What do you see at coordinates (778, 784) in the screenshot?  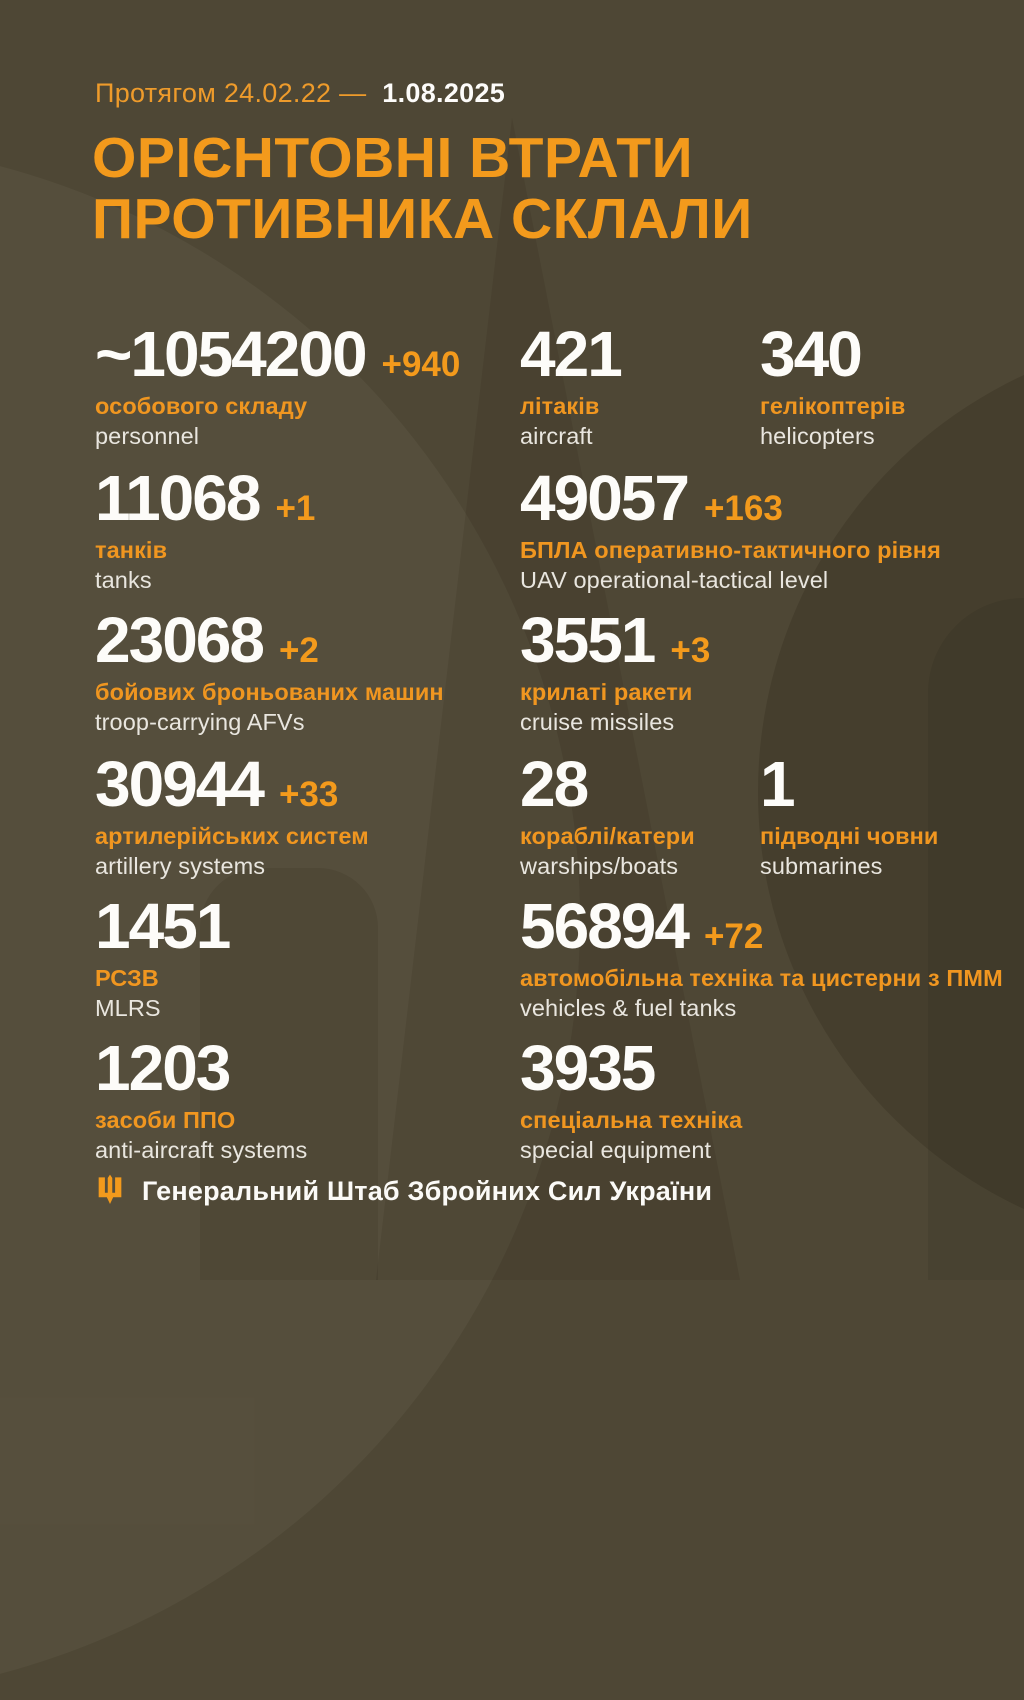 I see `stat-submarines-number: 1` at bounding box center [778, 784].